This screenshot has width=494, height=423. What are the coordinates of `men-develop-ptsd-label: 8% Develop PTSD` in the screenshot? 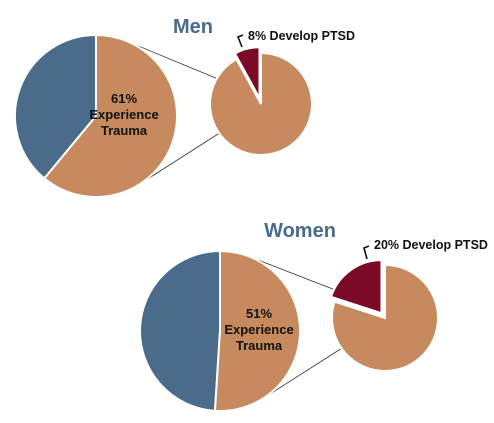 It's located at (301, 36).